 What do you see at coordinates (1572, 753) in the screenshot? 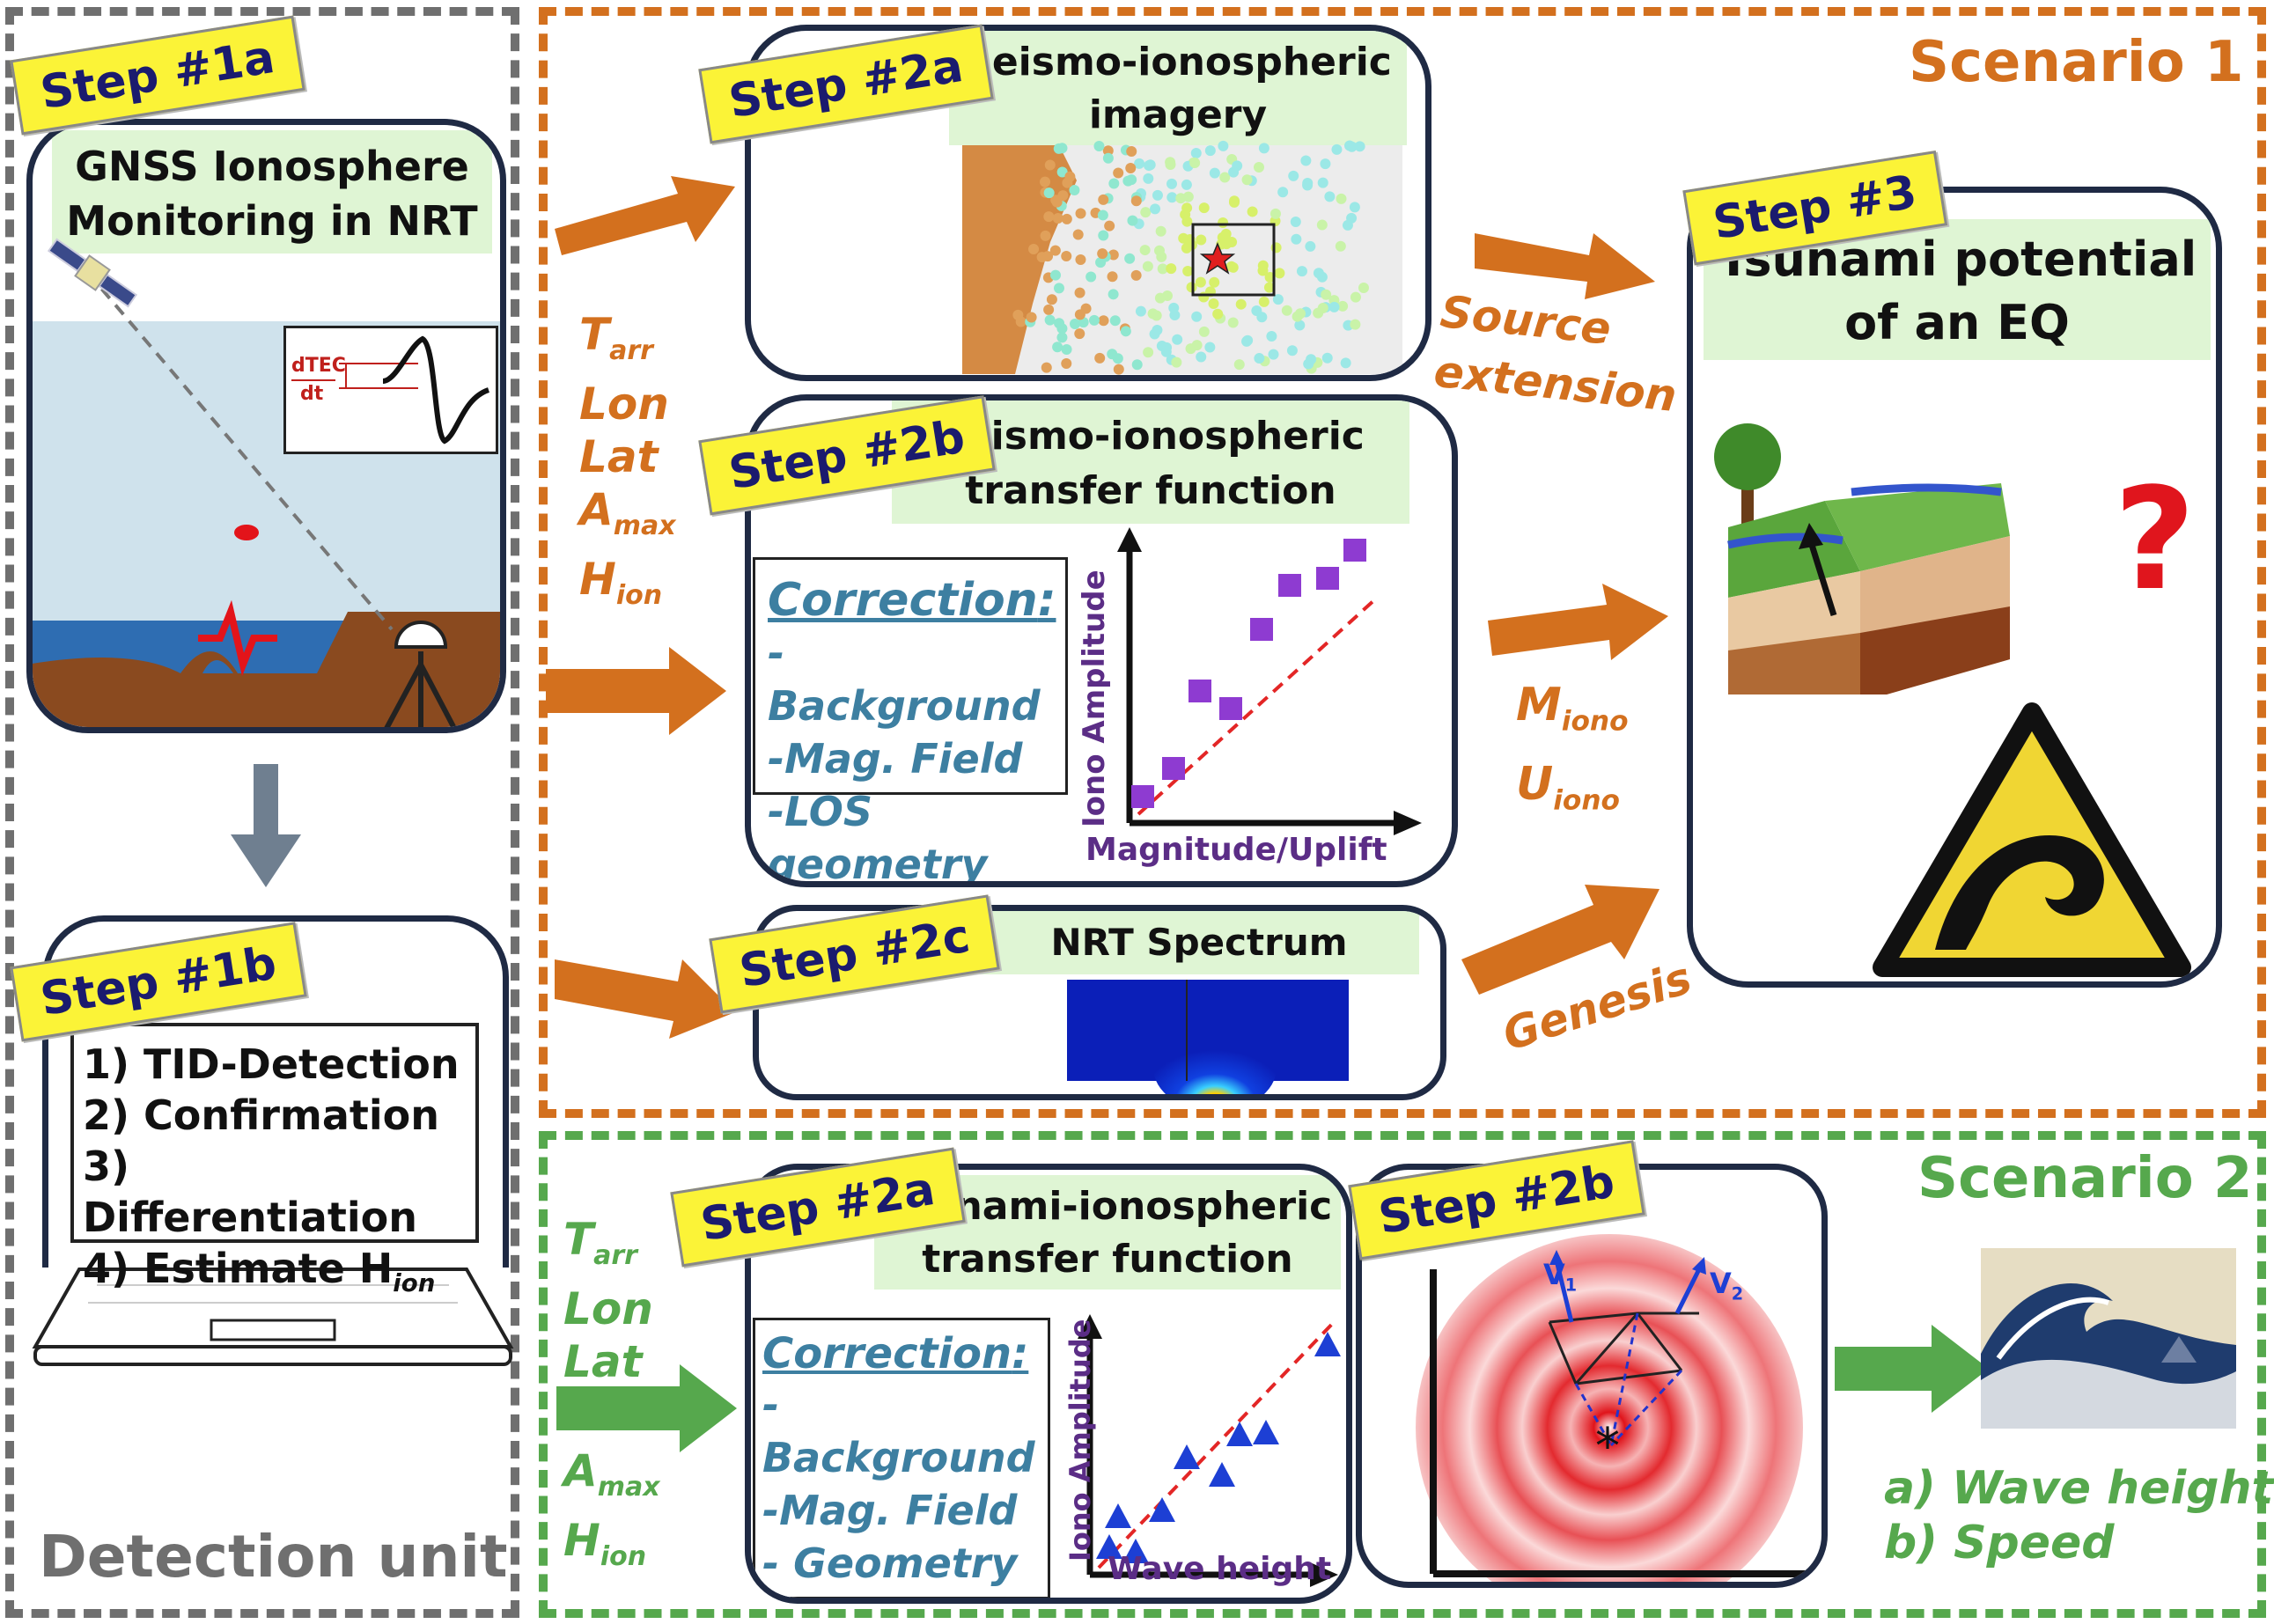
I see `m-u-iono-labels: Miono Uiono` at bounding box center [1572, 753].